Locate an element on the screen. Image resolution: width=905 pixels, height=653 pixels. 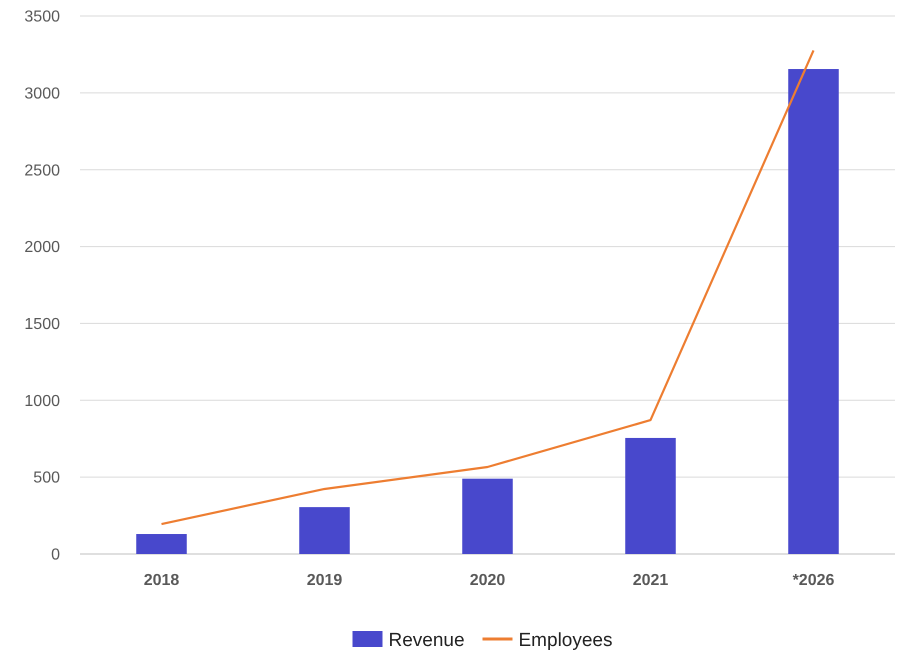
x-tick-label: 2021 is located at coordinates (650, 580).